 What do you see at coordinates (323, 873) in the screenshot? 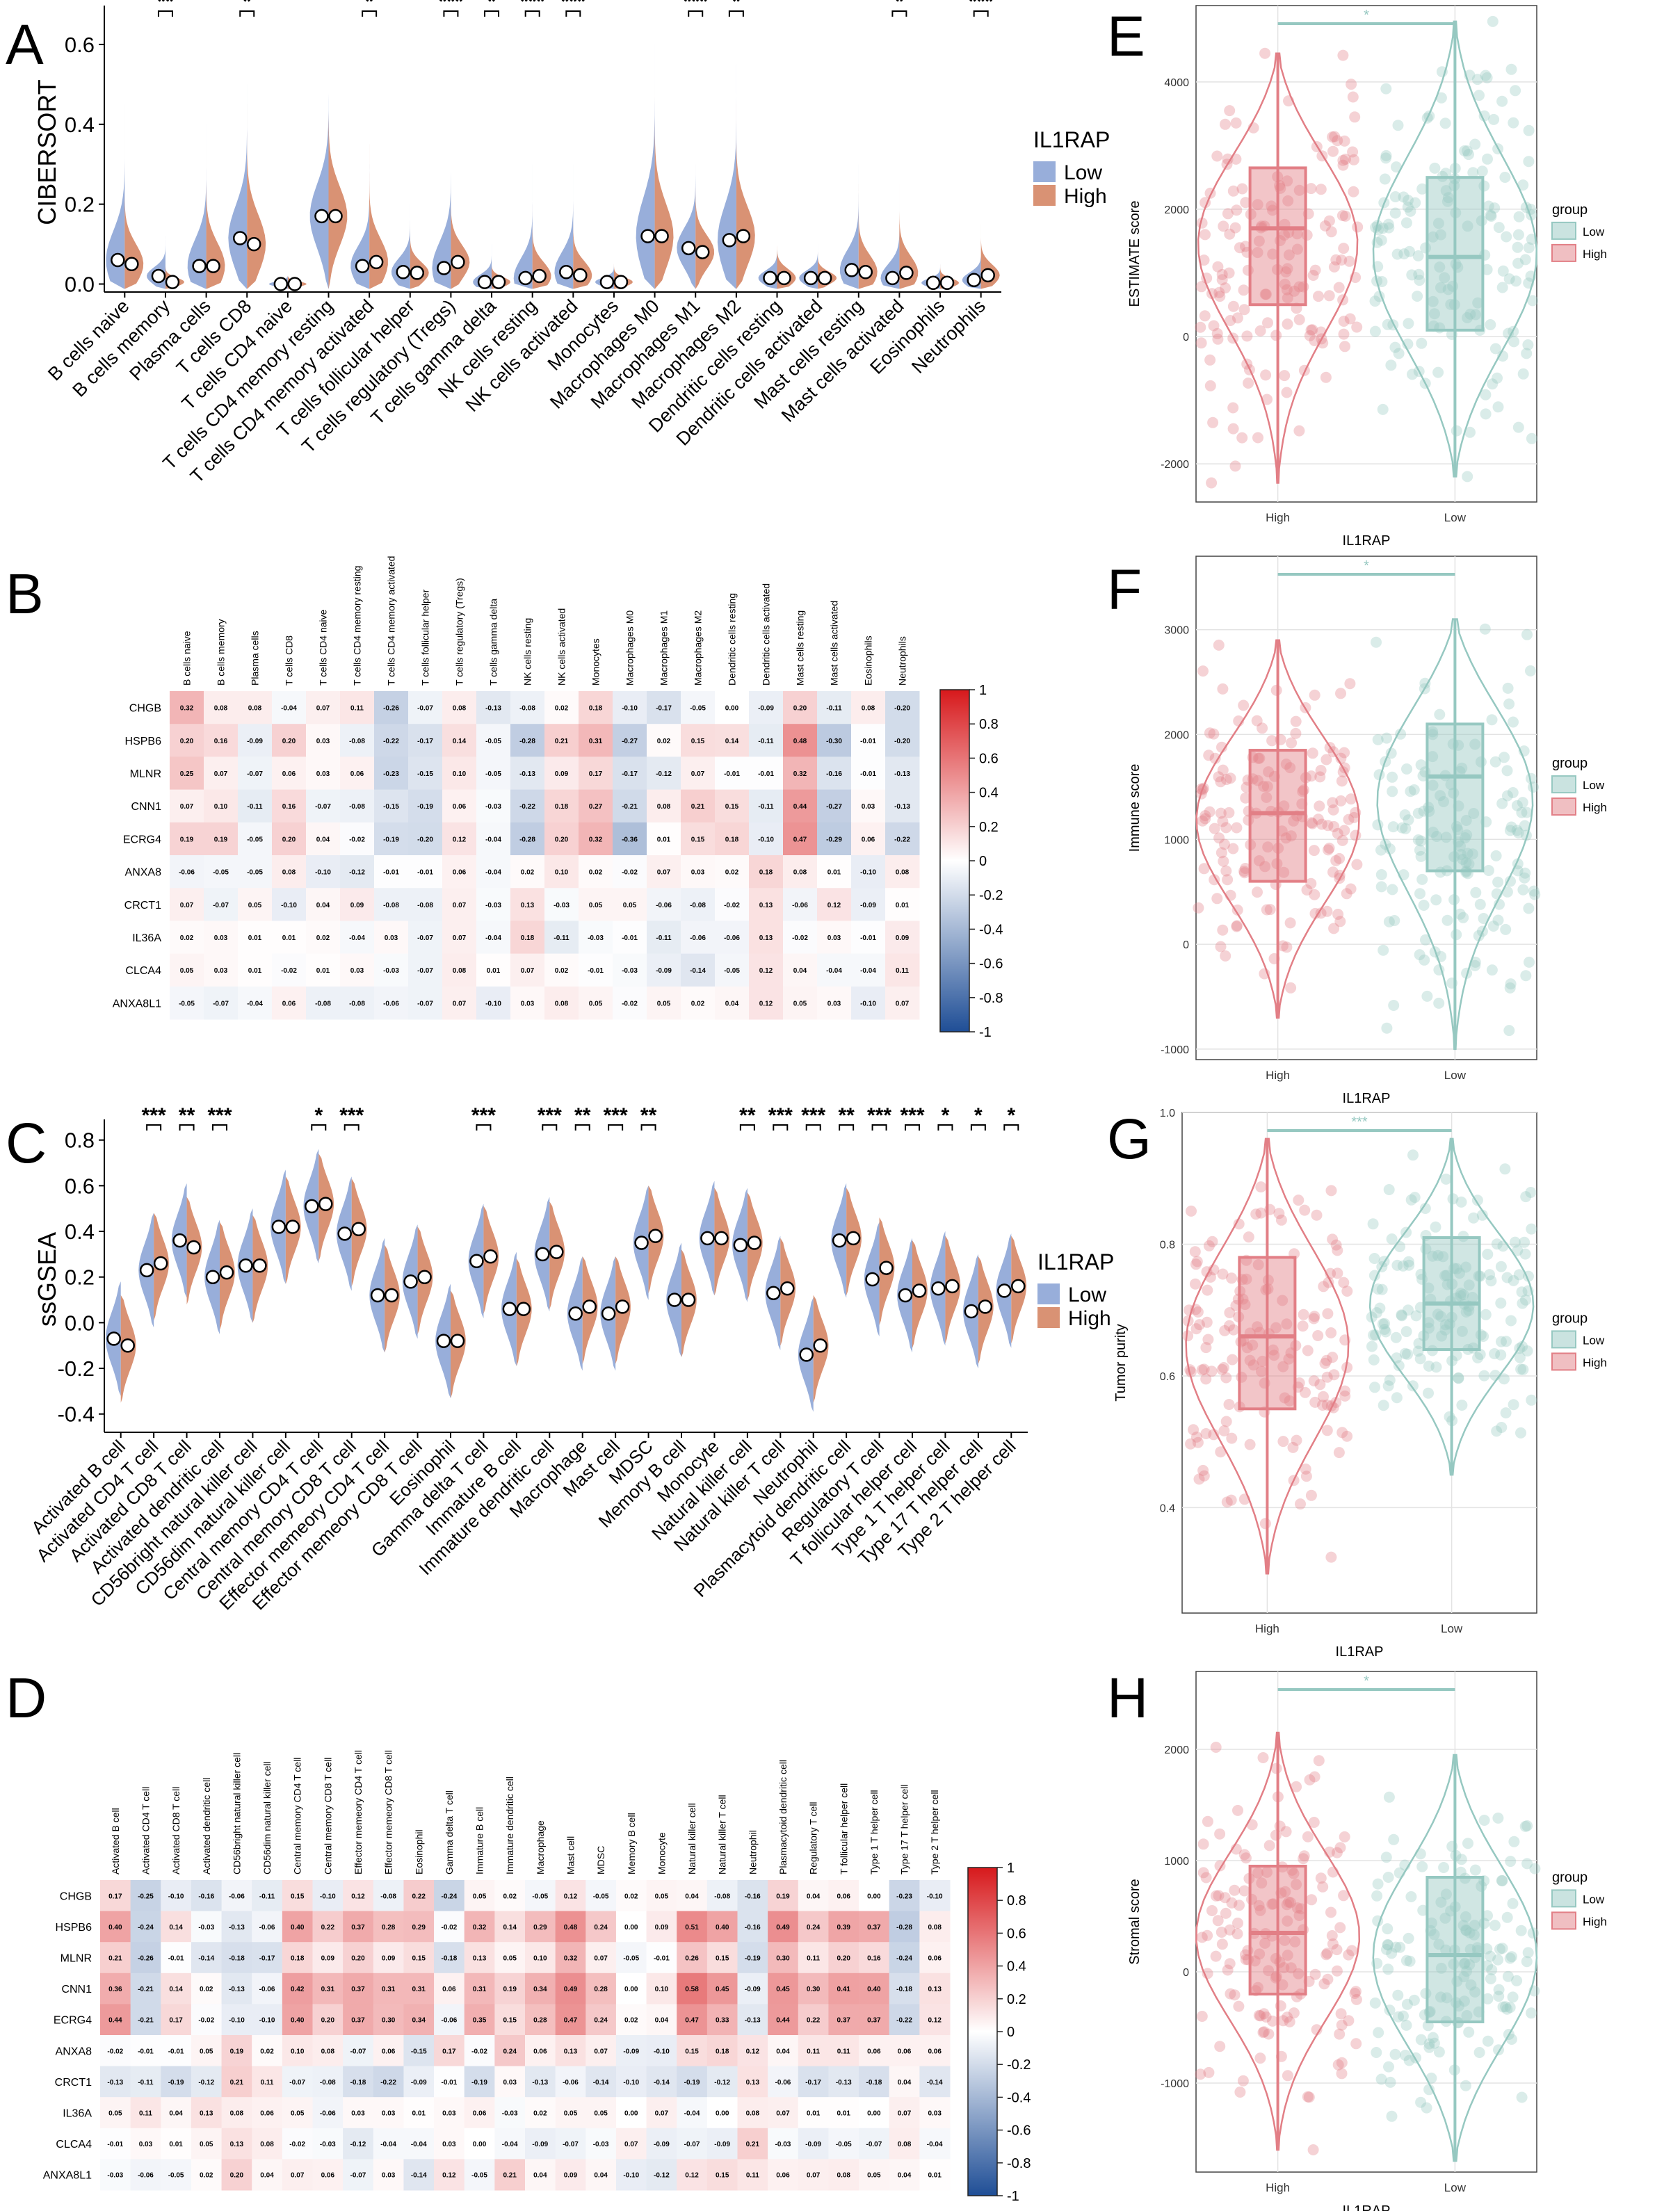
I see `heatmap-cell-value: -0.10` at bounding box center [323, 873].